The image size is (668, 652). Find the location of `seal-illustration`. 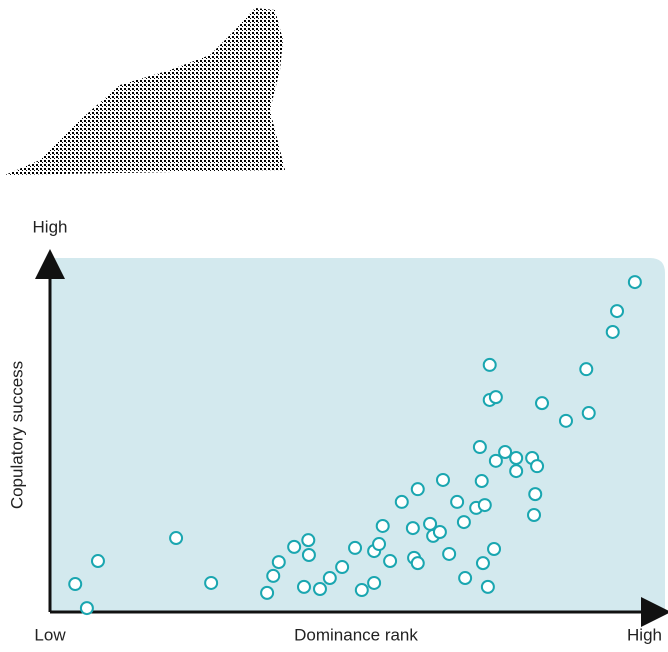

seal-illustration is located at coordinates (145, 91).